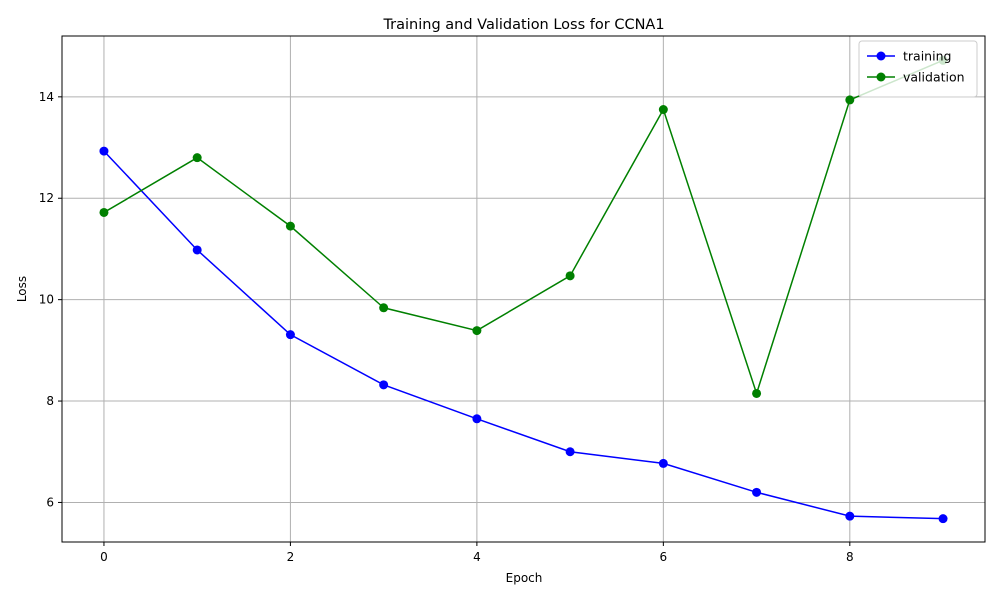 This screenshot has height=600, width=1000. What do you see at coordinates (46, 97) in the screenshot?
I see `y-tick-label: 14` at bounding box center [46, 97].